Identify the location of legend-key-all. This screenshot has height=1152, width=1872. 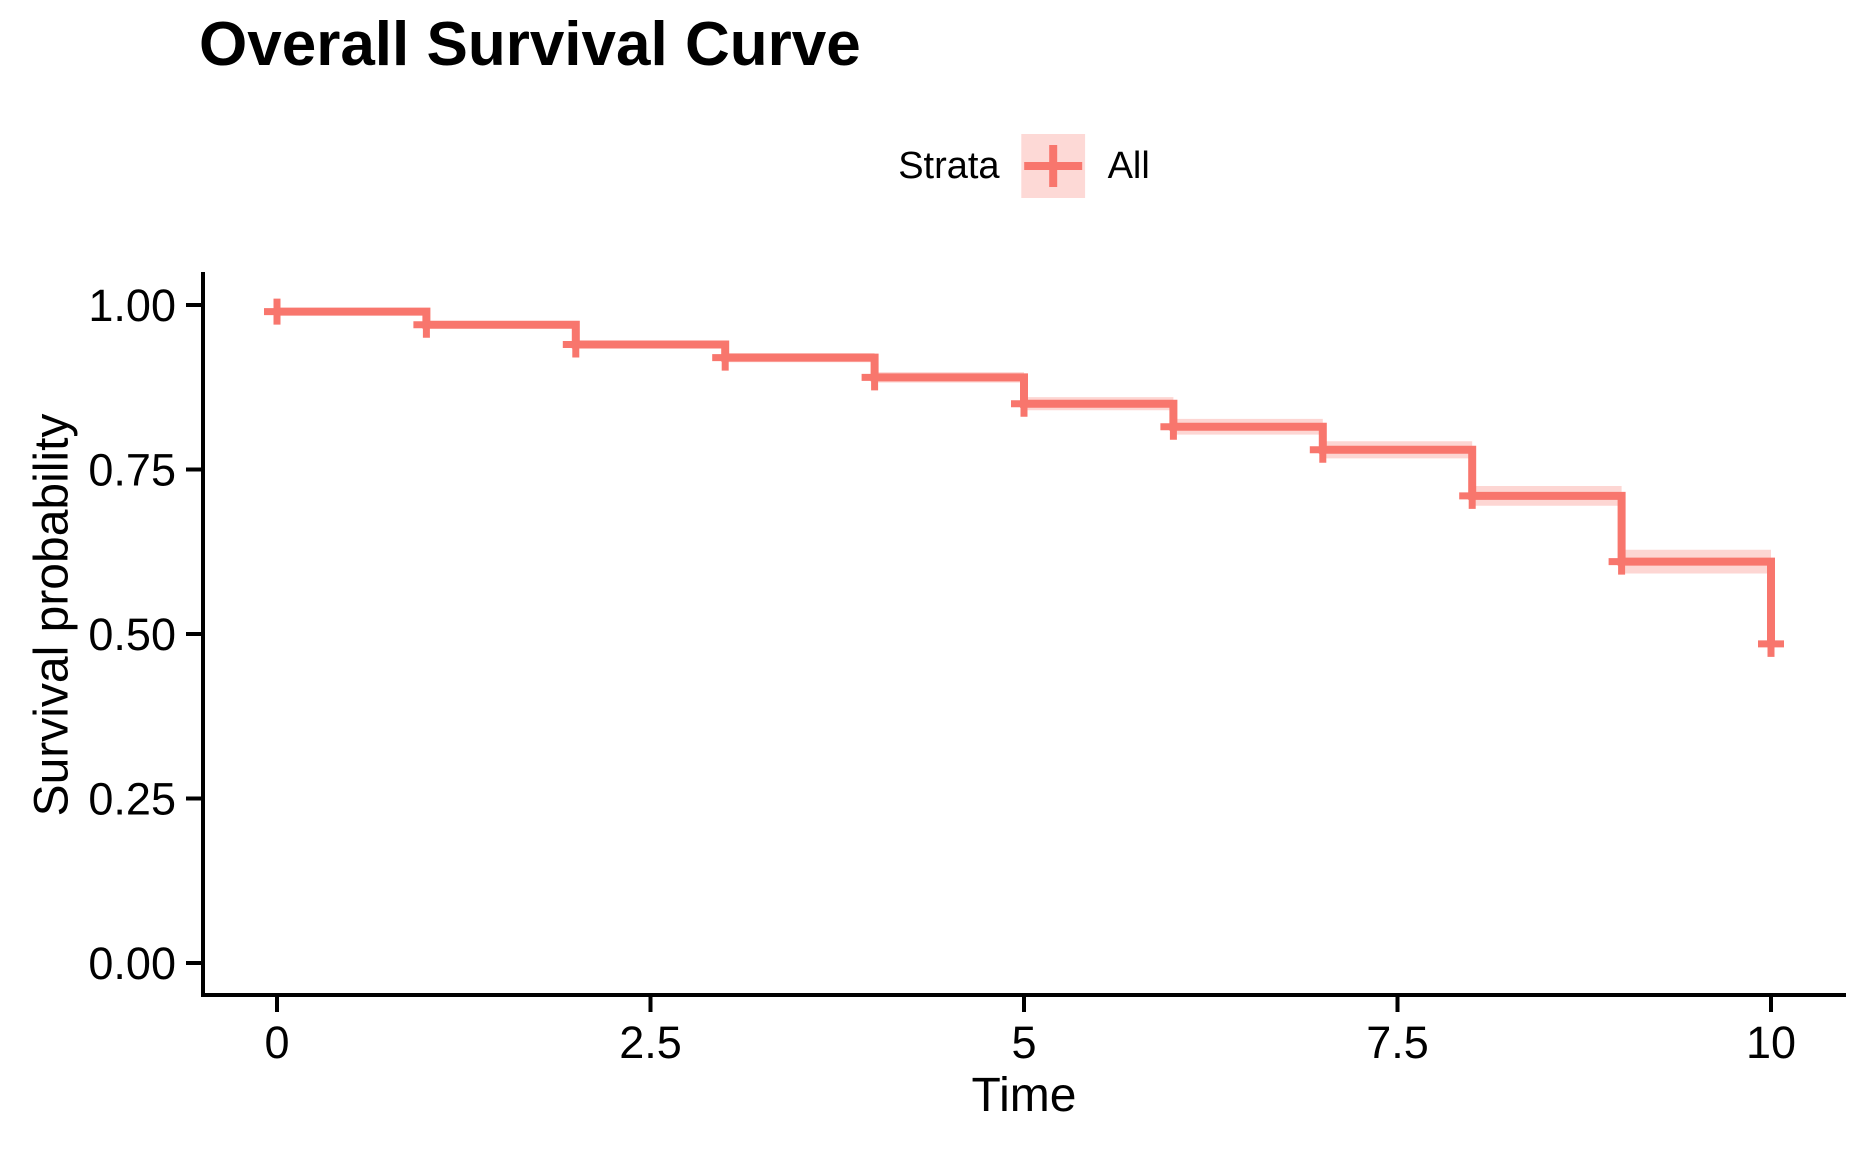
(1053, 166).